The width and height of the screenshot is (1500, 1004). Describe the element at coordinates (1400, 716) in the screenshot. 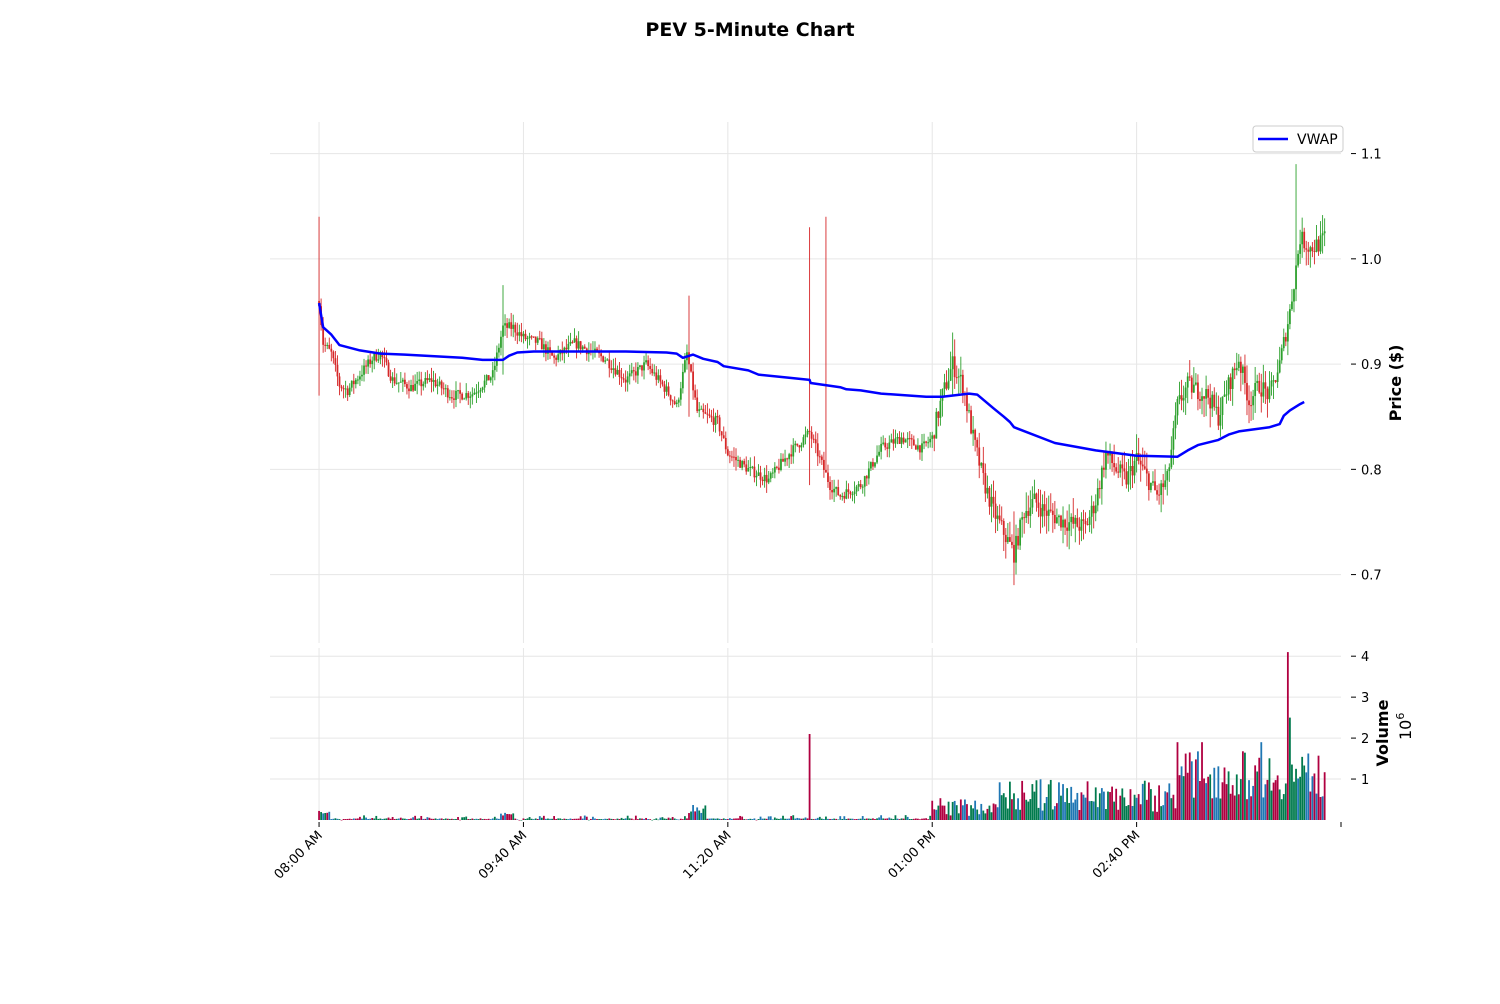

I see `volume-scale-exponent: 6` at that location.